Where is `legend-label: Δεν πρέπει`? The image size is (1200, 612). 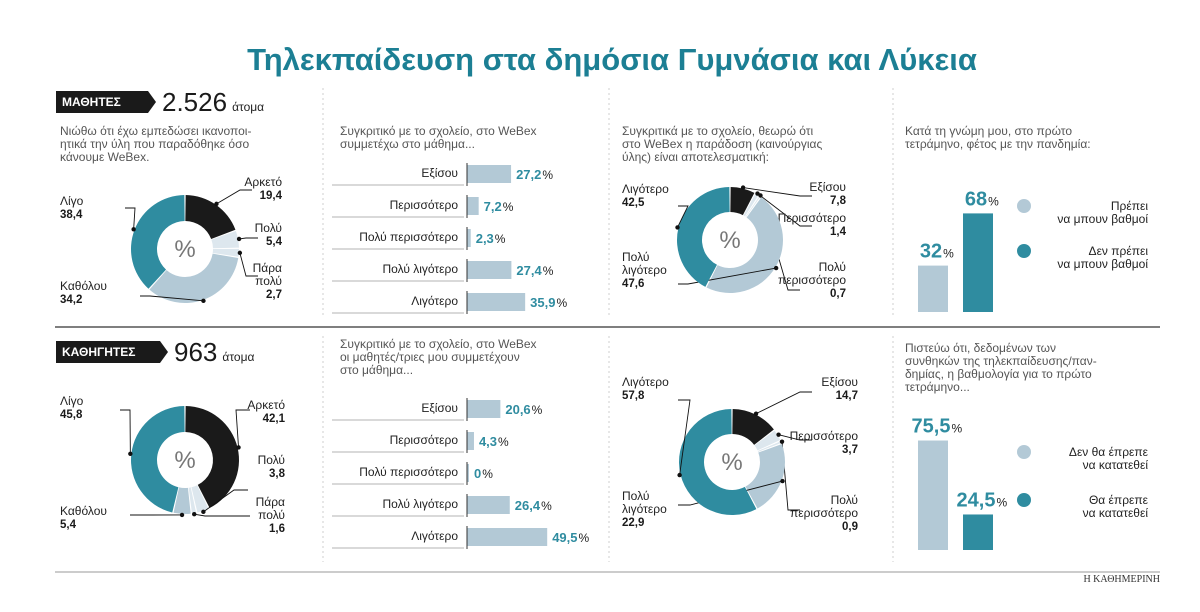 legend-label: Δεν πρέπει is located at coordinates (1119, 251).